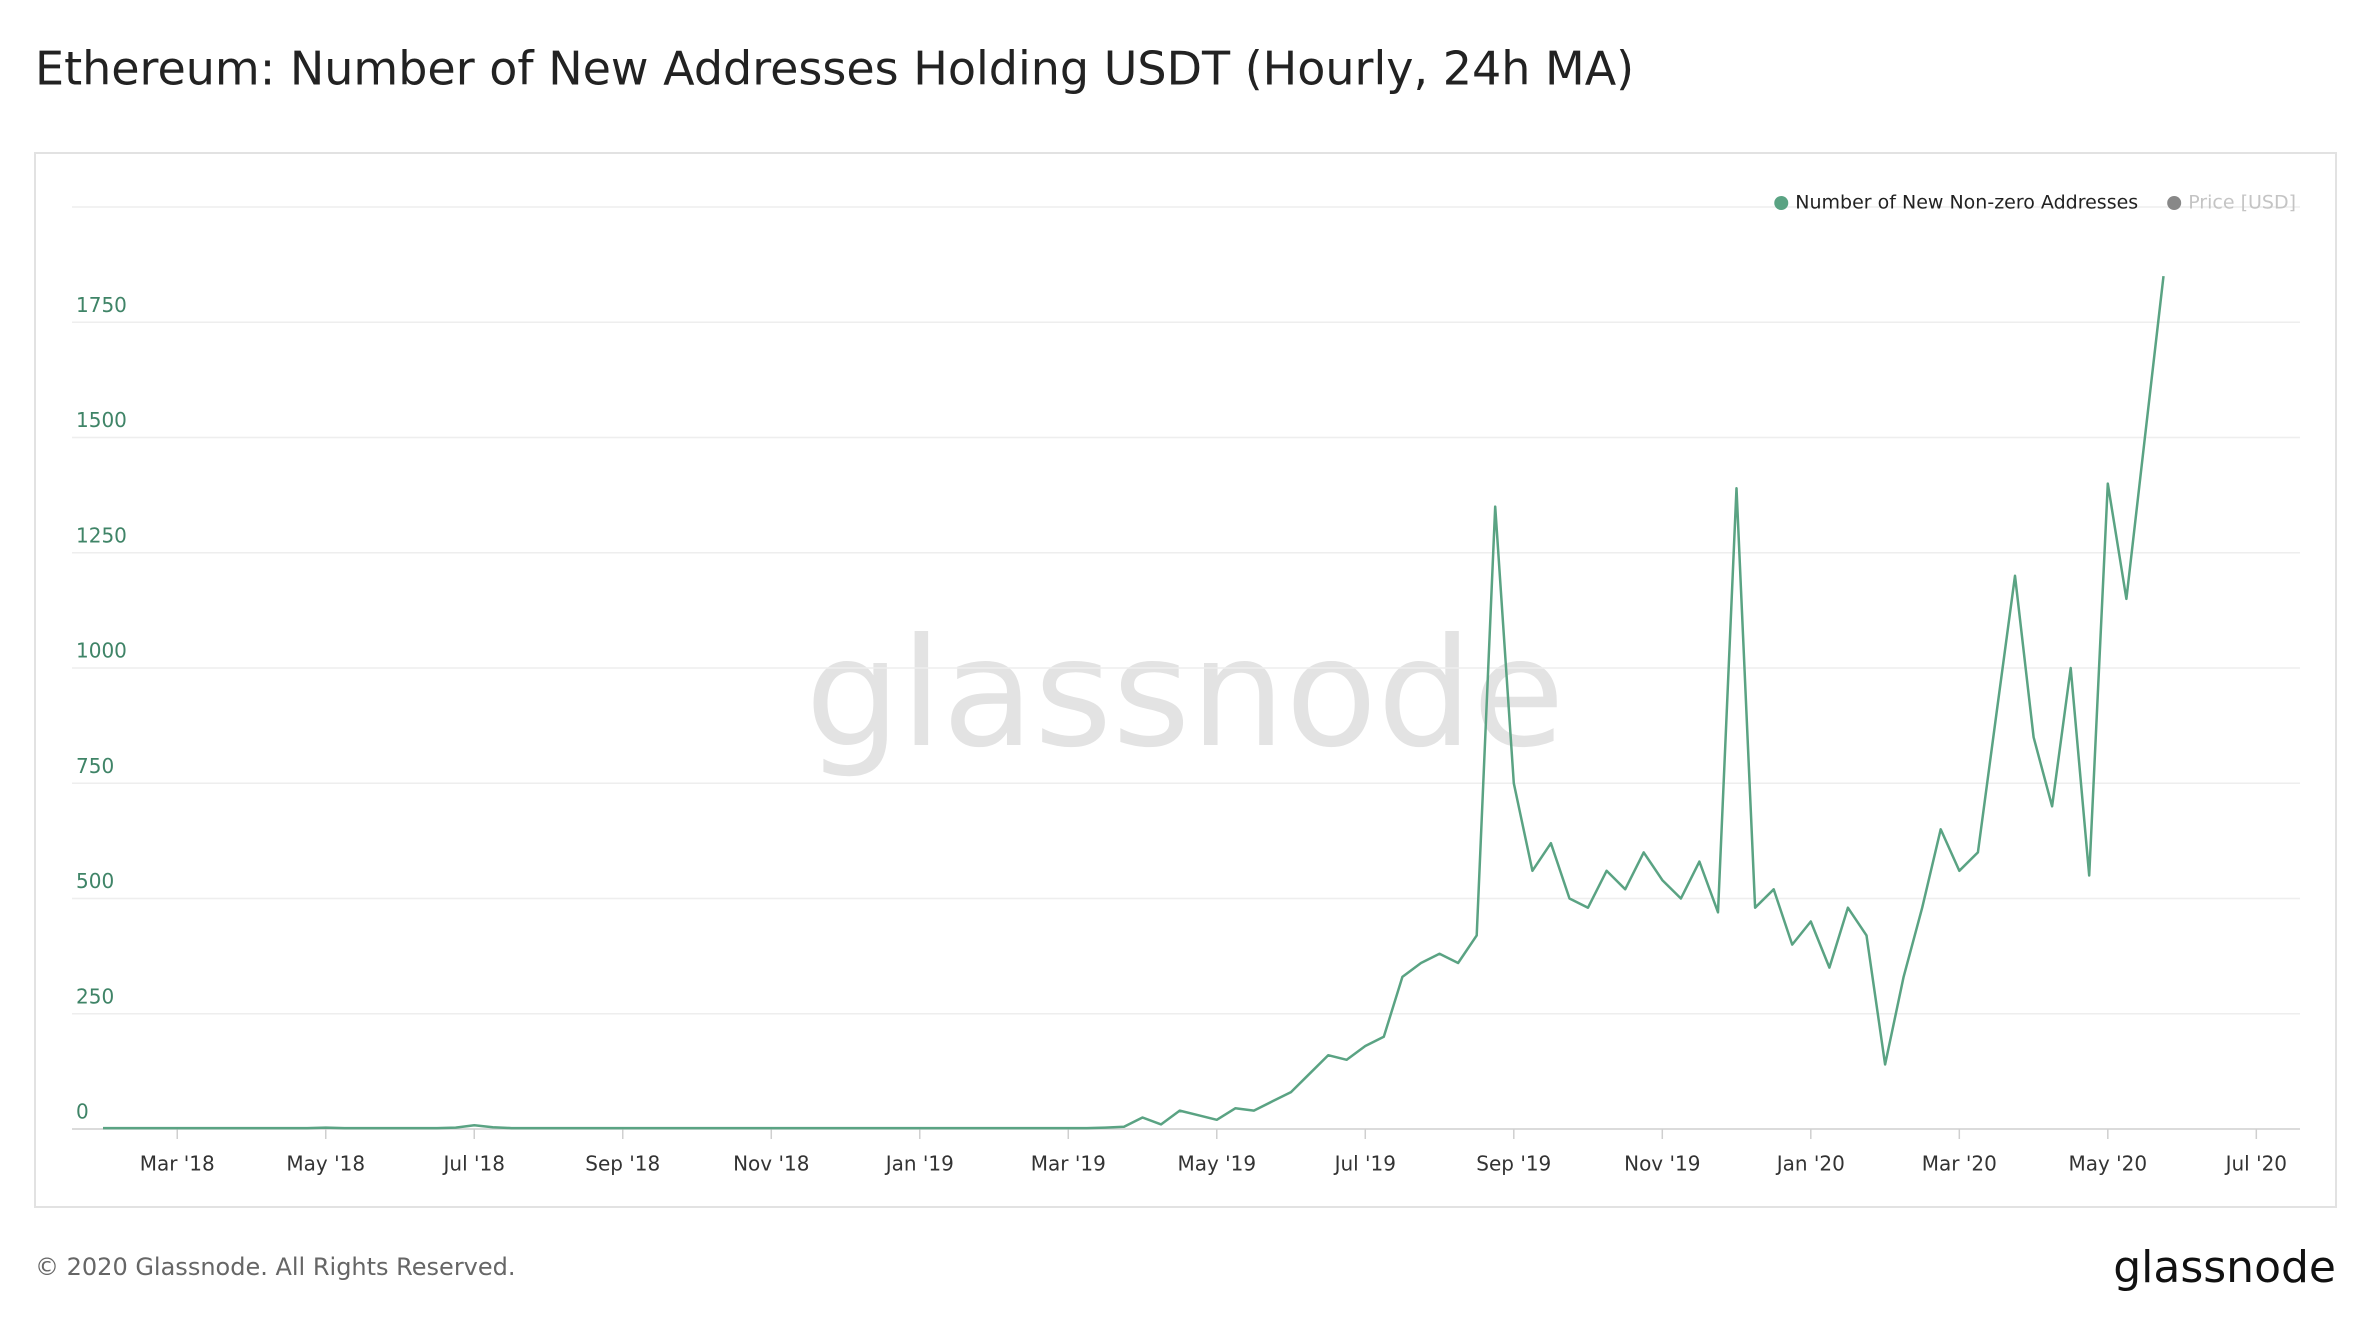  I want to click on x-tick-label: Jul '20, so click(2255, 1164).